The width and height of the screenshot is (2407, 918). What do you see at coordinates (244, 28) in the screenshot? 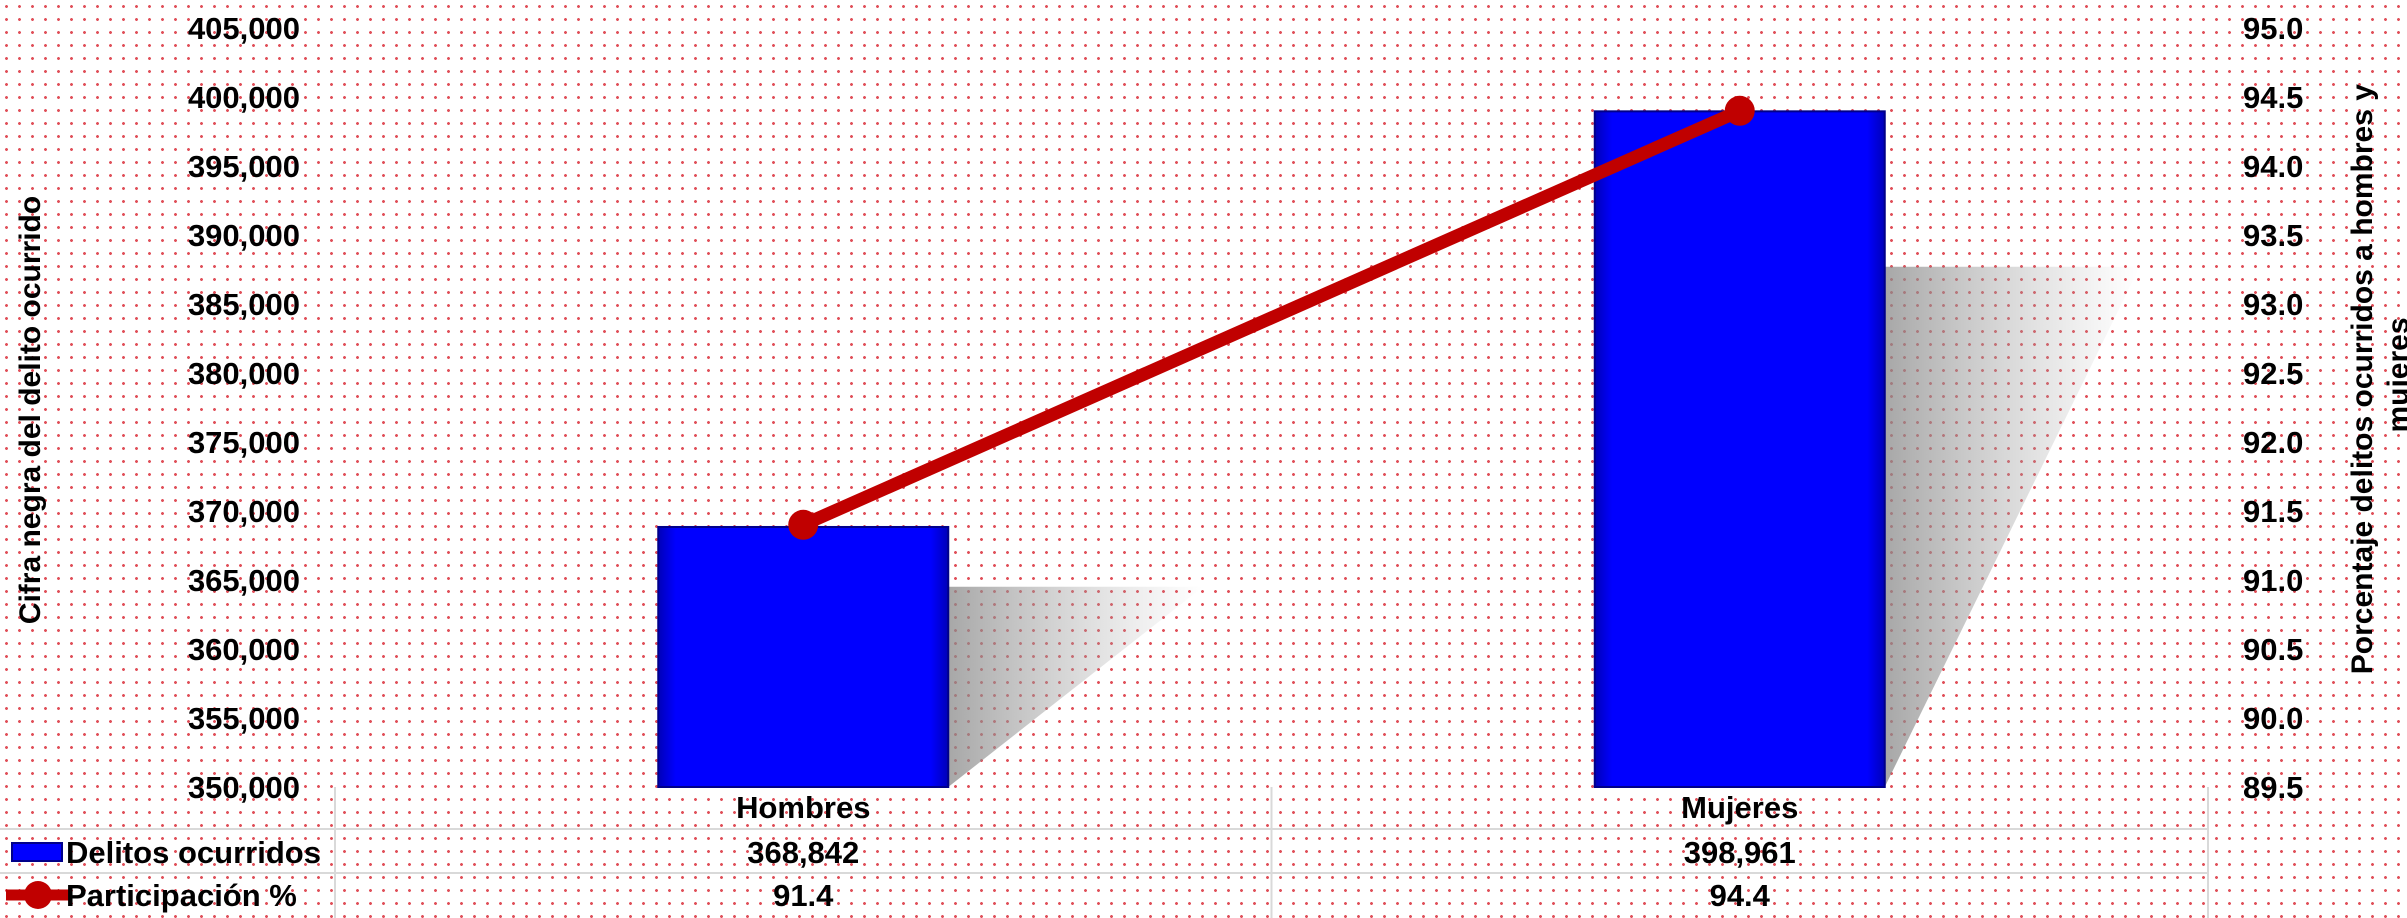
I see `y-axis-left-tick-label: 405,000` at bounding box center [244, 28].